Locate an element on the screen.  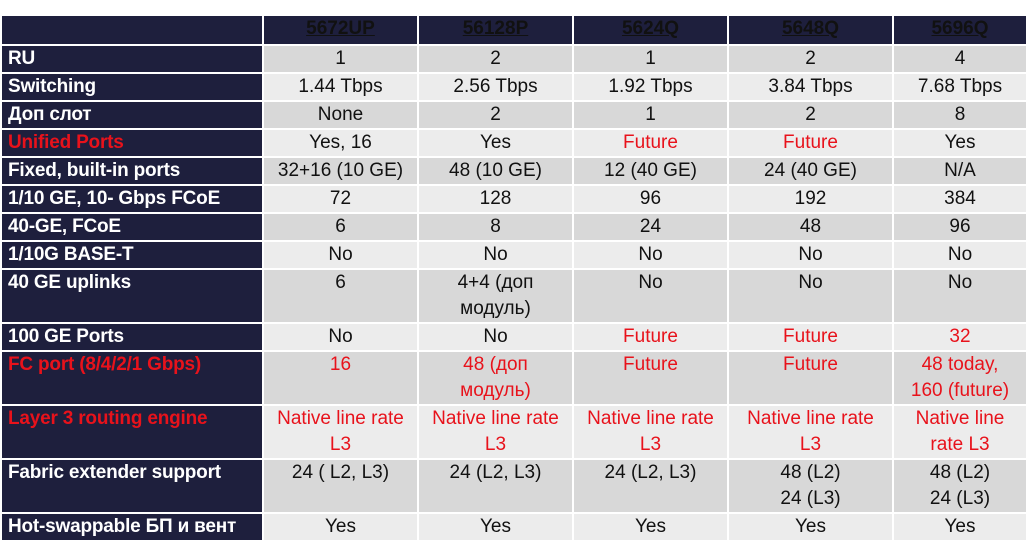
table-cell: 3.84 Tbps is located at coordinates (810, 87).